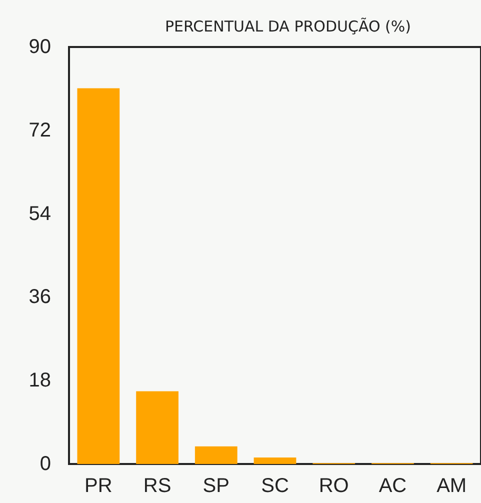 This screenshot has width=481, height=503. What do you see at coordinates (98, 486) in the screenshot?
I see `x-tick-label: PR` at bounding box center [98, 486].